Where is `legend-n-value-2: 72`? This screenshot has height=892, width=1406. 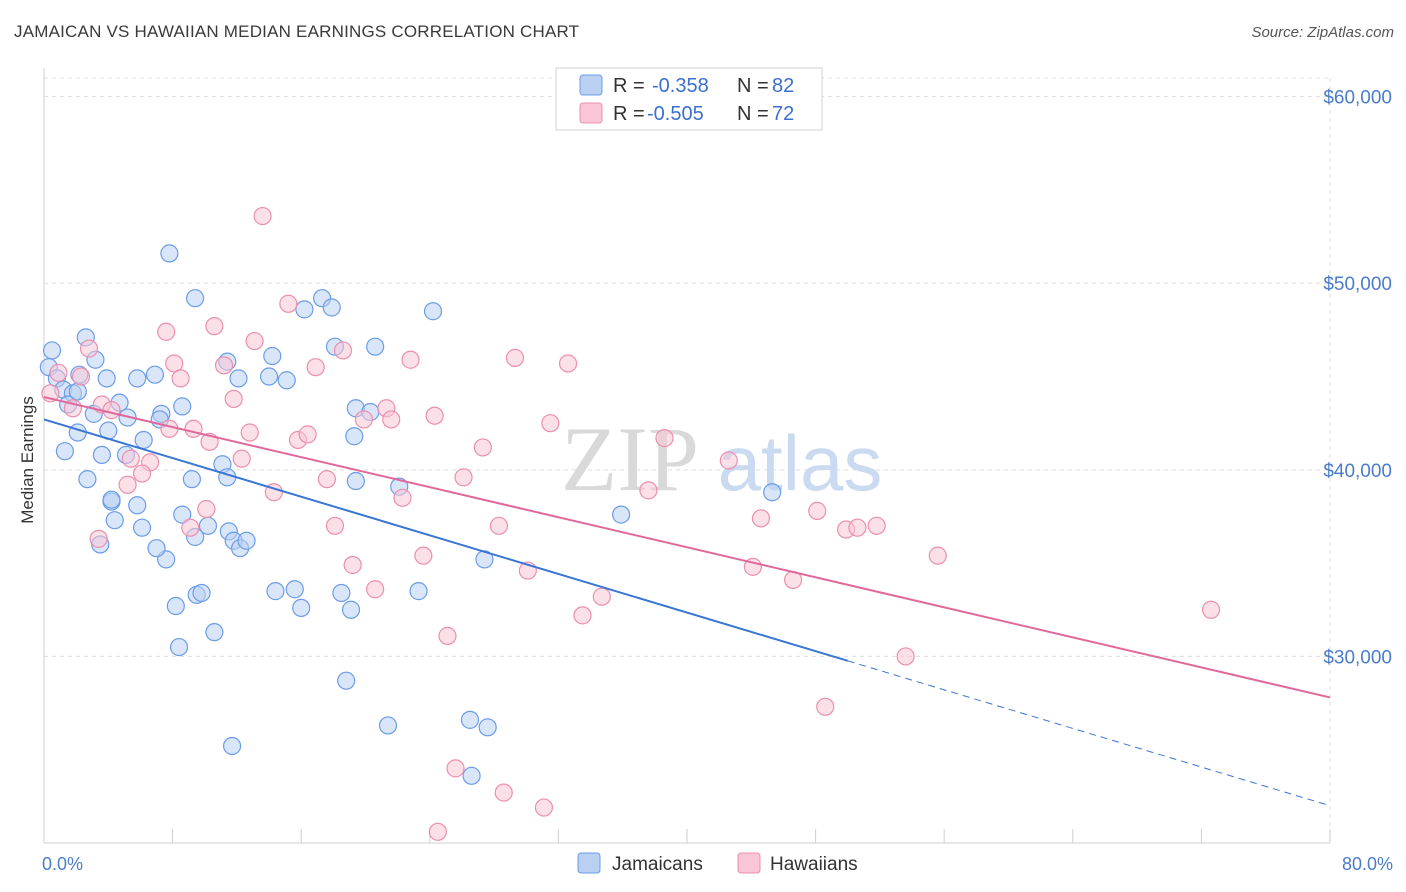
legend-n-value-2: 72 is located at coordinates (783, 114).